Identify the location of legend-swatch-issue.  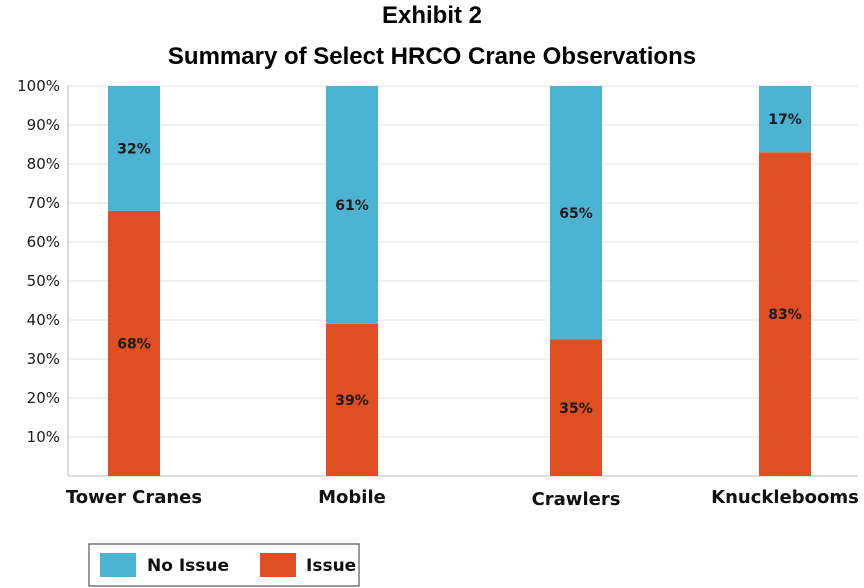
(278, 565).